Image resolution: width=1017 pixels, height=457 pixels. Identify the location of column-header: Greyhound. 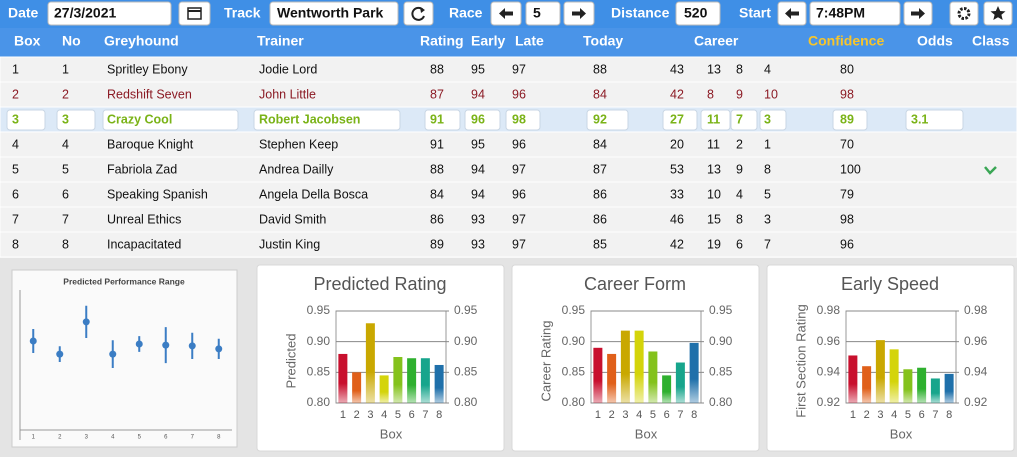
(141, 41).